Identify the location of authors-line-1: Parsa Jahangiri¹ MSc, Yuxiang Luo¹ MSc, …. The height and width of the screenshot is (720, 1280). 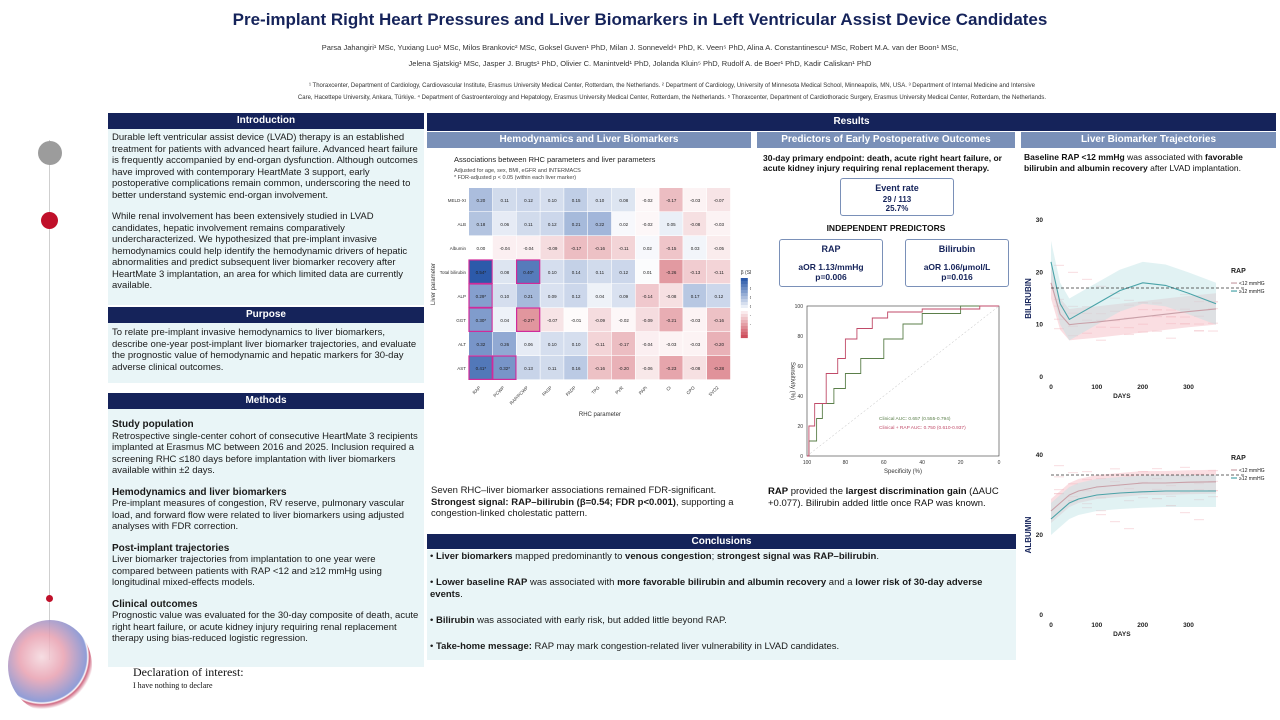
(640, 47).